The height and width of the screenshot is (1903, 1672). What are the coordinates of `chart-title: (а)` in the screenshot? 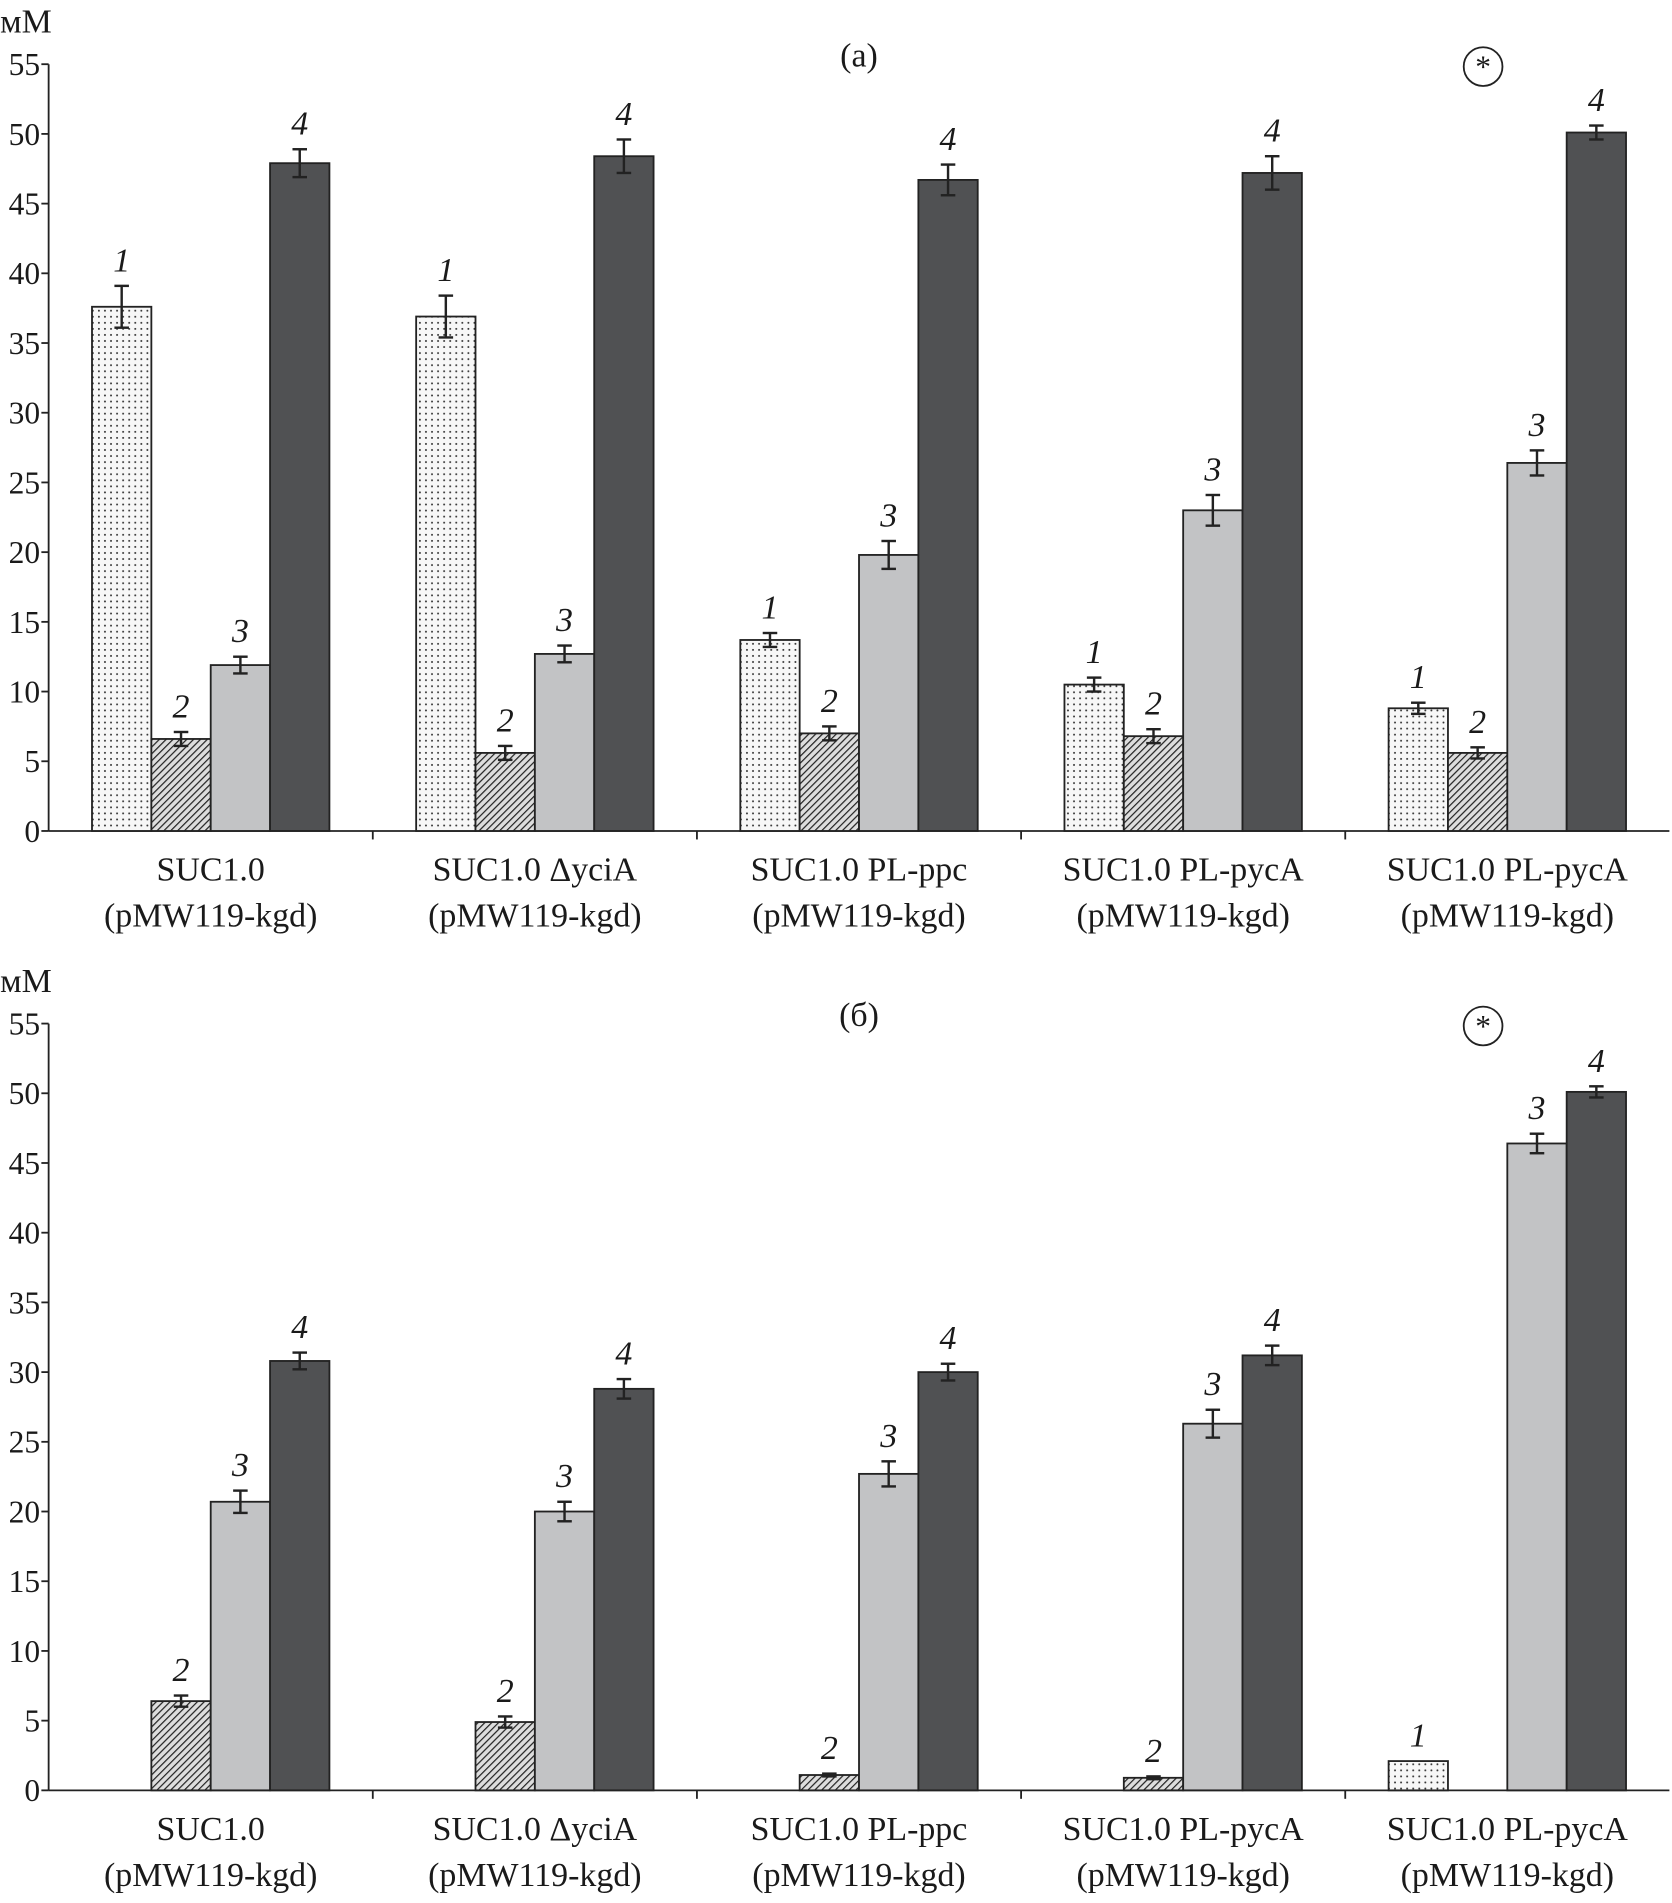 It's located at (859, 56).